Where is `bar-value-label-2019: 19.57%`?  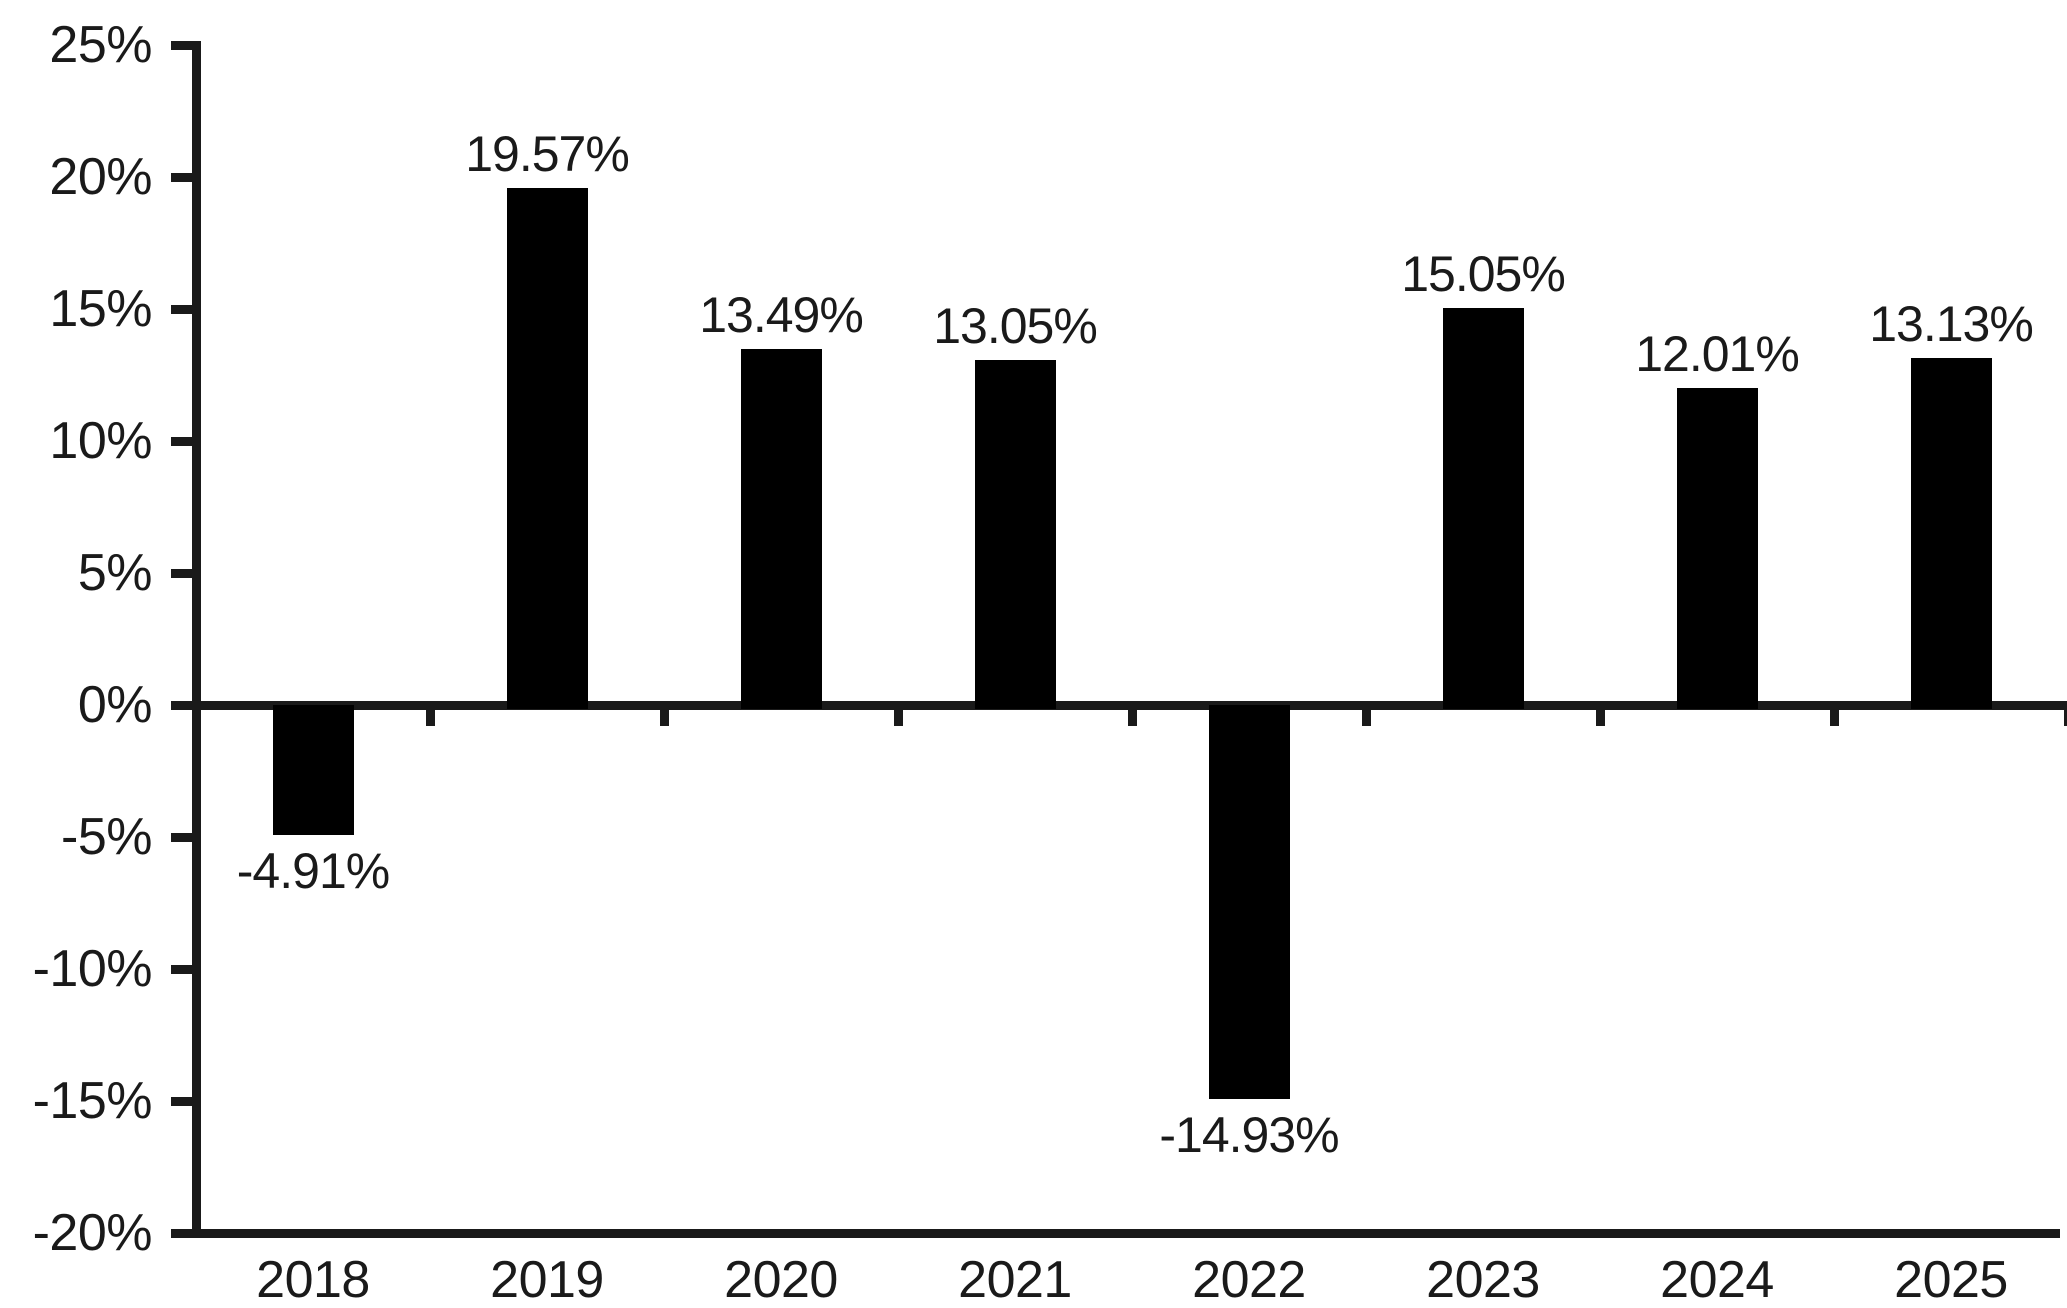
bar-value-label-2019: 19.57% is located at coordinates (547, 154).